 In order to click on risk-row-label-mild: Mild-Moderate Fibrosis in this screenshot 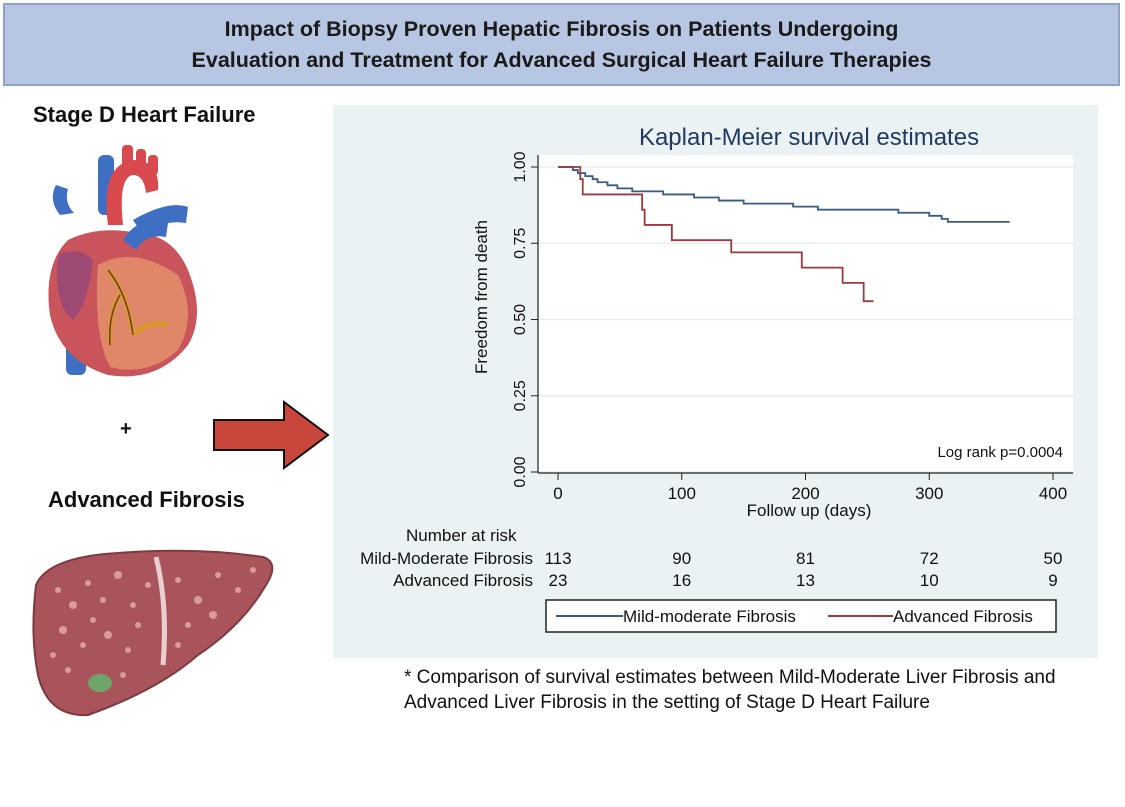, I will do `click(446, 558)`.